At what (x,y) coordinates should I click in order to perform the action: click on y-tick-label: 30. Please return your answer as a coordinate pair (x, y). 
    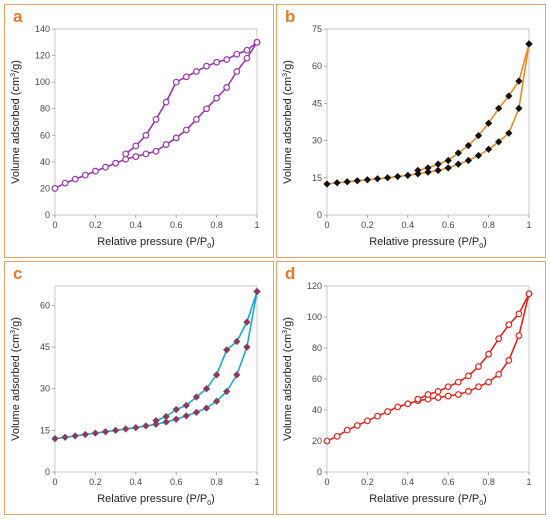
    Looking at the image, I should click on (45, 389).